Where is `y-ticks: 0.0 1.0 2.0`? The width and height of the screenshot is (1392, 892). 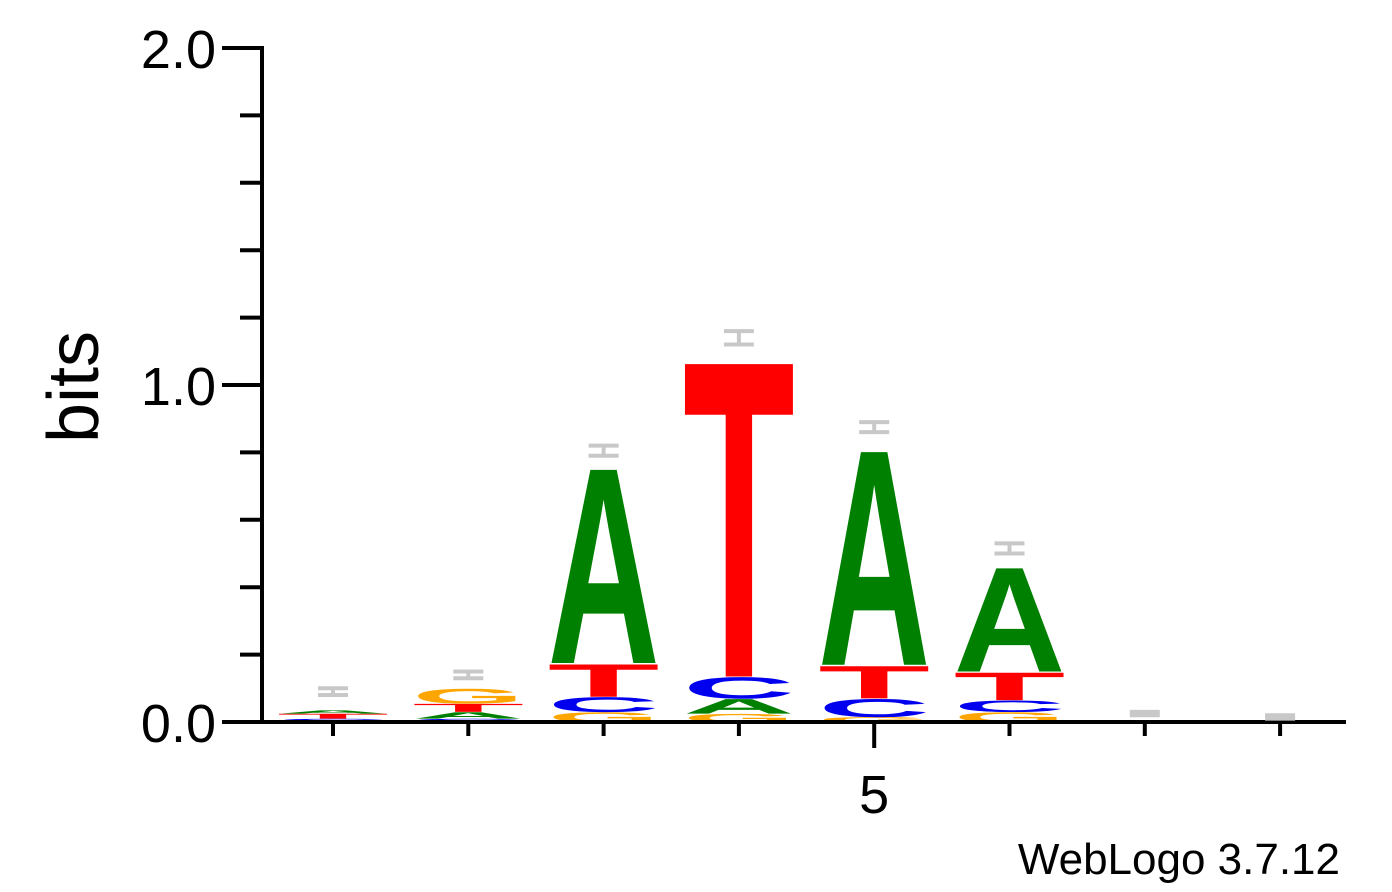 y-ticks: 0.0 1.0 2.0 is located at coordinates (201, 387).